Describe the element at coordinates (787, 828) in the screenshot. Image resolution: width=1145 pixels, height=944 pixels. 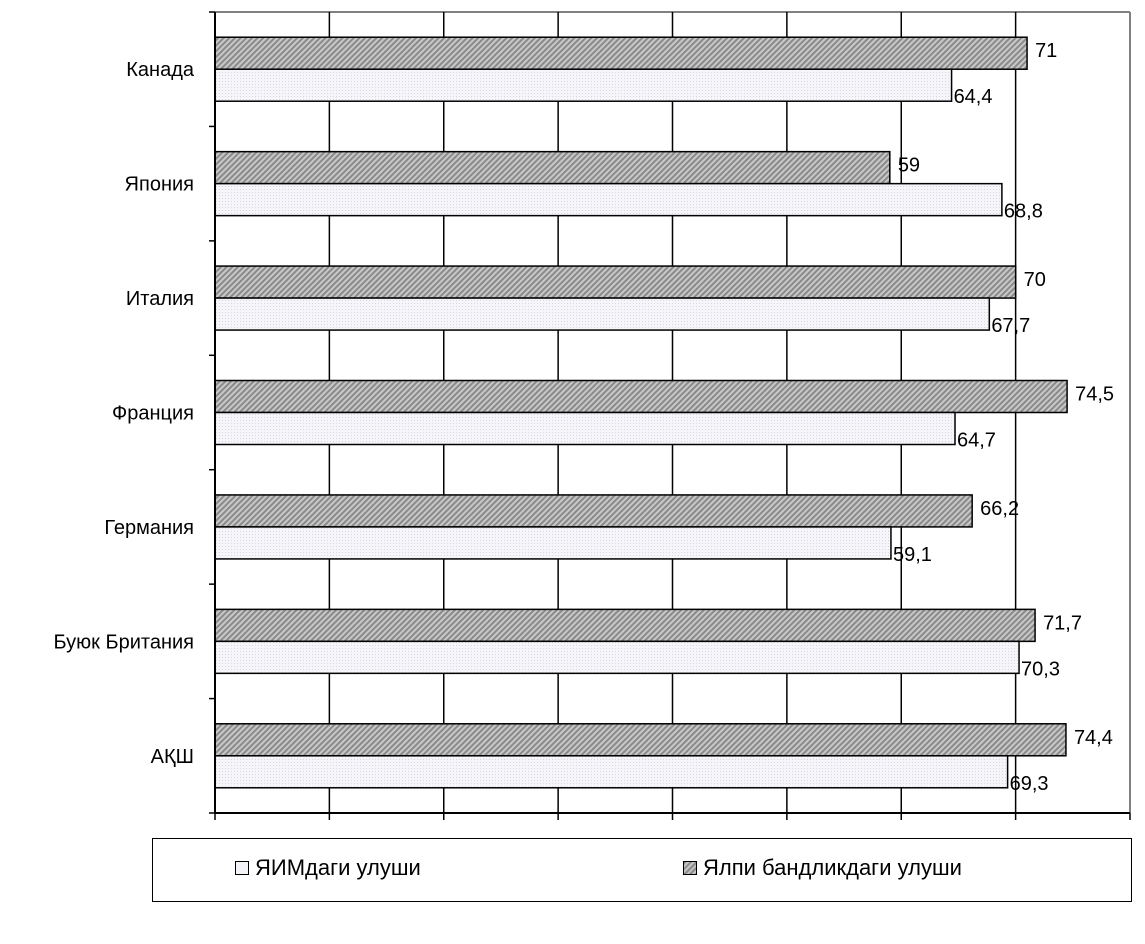
I see `x-tick-label: 50` at that location.